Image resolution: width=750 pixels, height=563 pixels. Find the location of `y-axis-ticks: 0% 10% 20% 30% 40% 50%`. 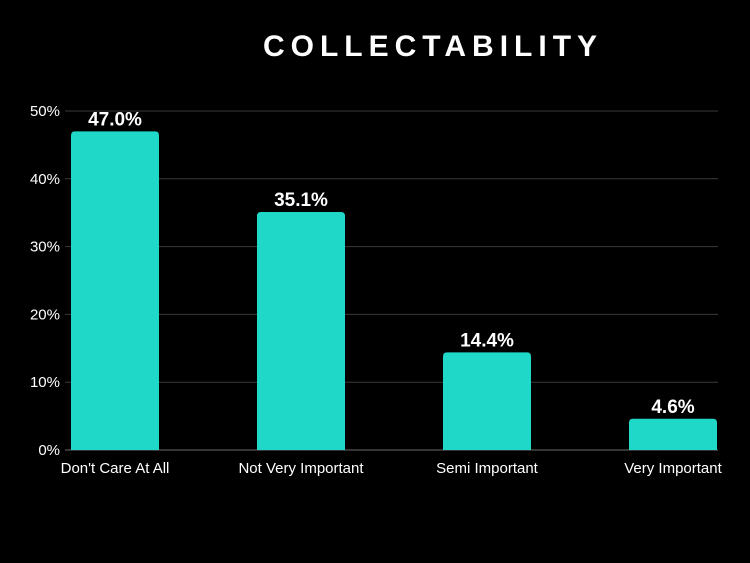

y-axis-ticks: 0% 10% 20% 30% 40% 50% is located at coordinates (45, 281).